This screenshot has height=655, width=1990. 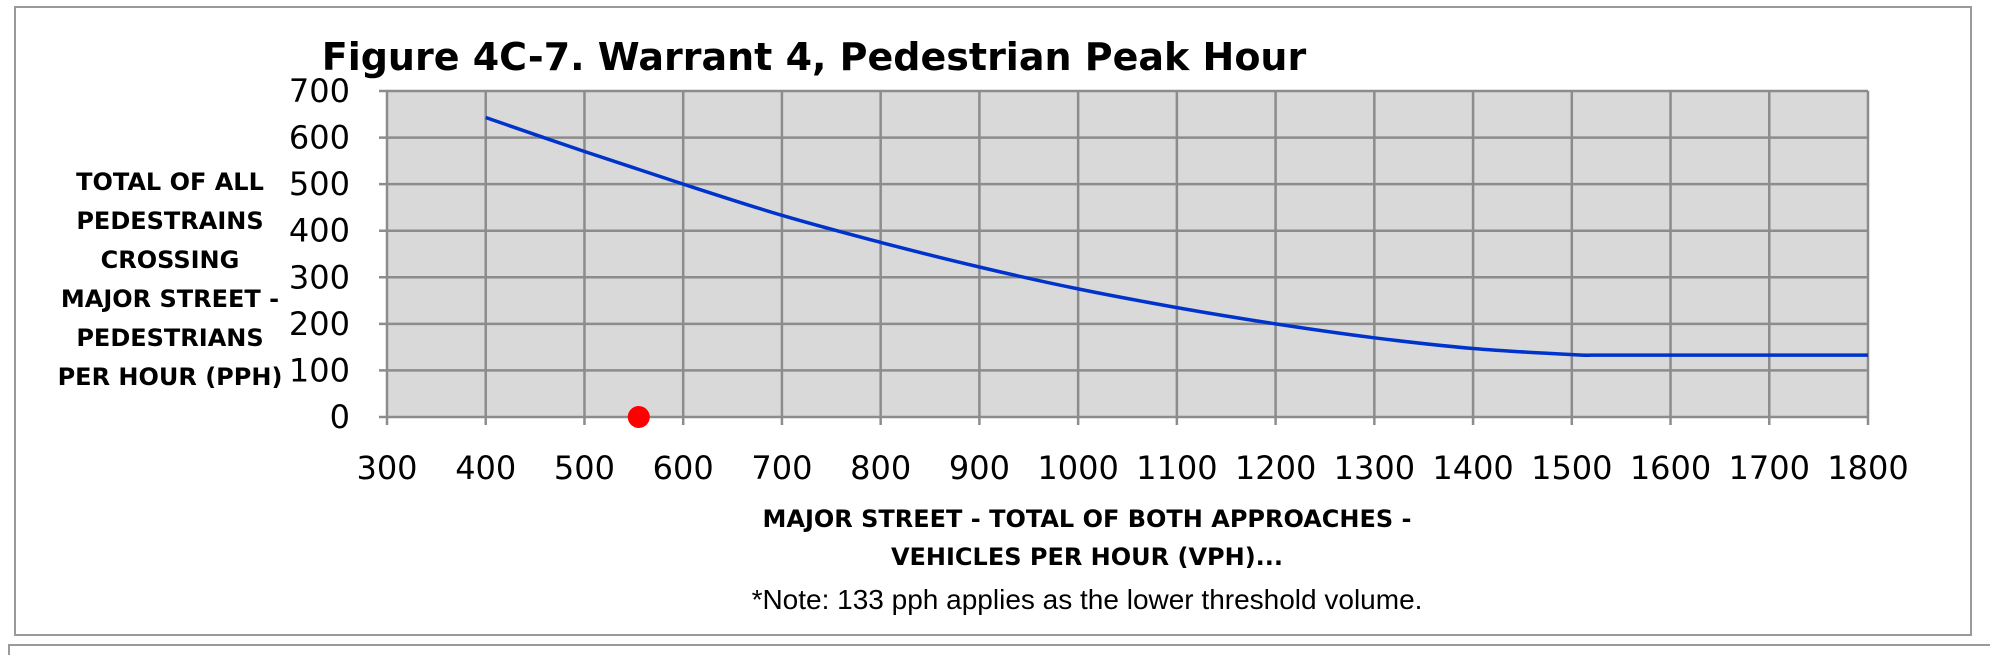 I want to click on x-tick-label: 400, so click(x=485, y=468).